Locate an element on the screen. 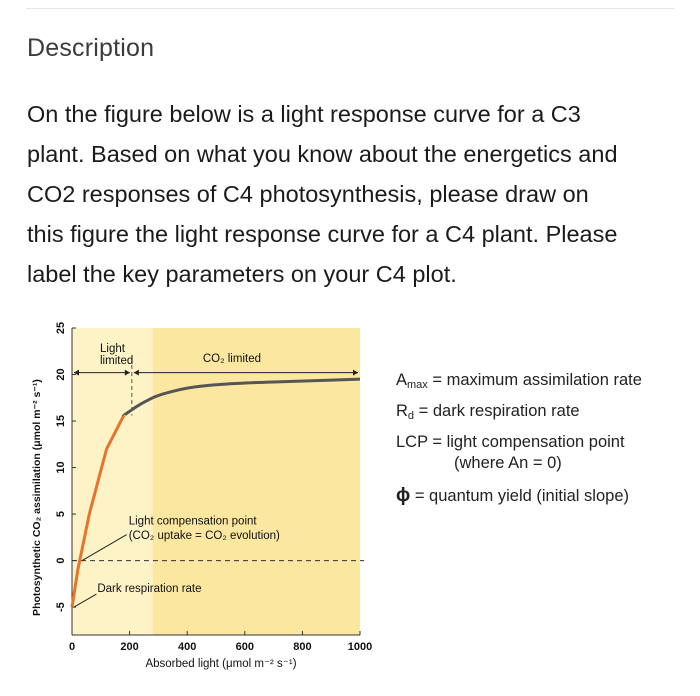 The width and height of the screenshot is (700, 696). phi-definition: = quantum yield (initial slope) is located at coordinates (519, 496).